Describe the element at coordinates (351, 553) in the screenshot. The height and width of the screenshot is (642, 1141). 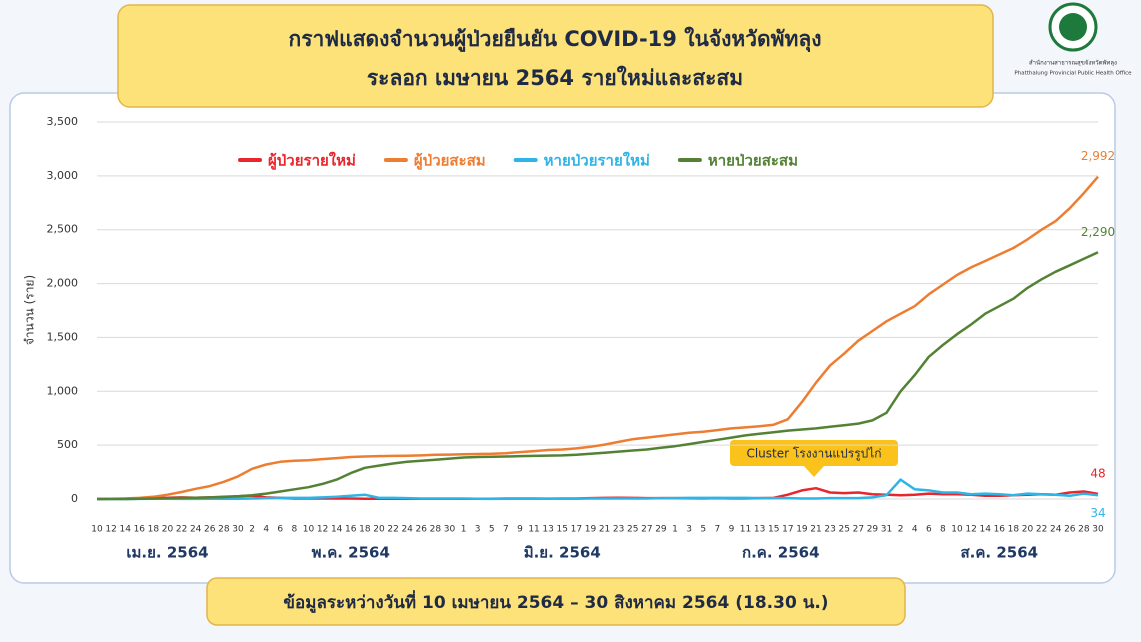
I see `month-label: พ.ค. 2564` at that location.